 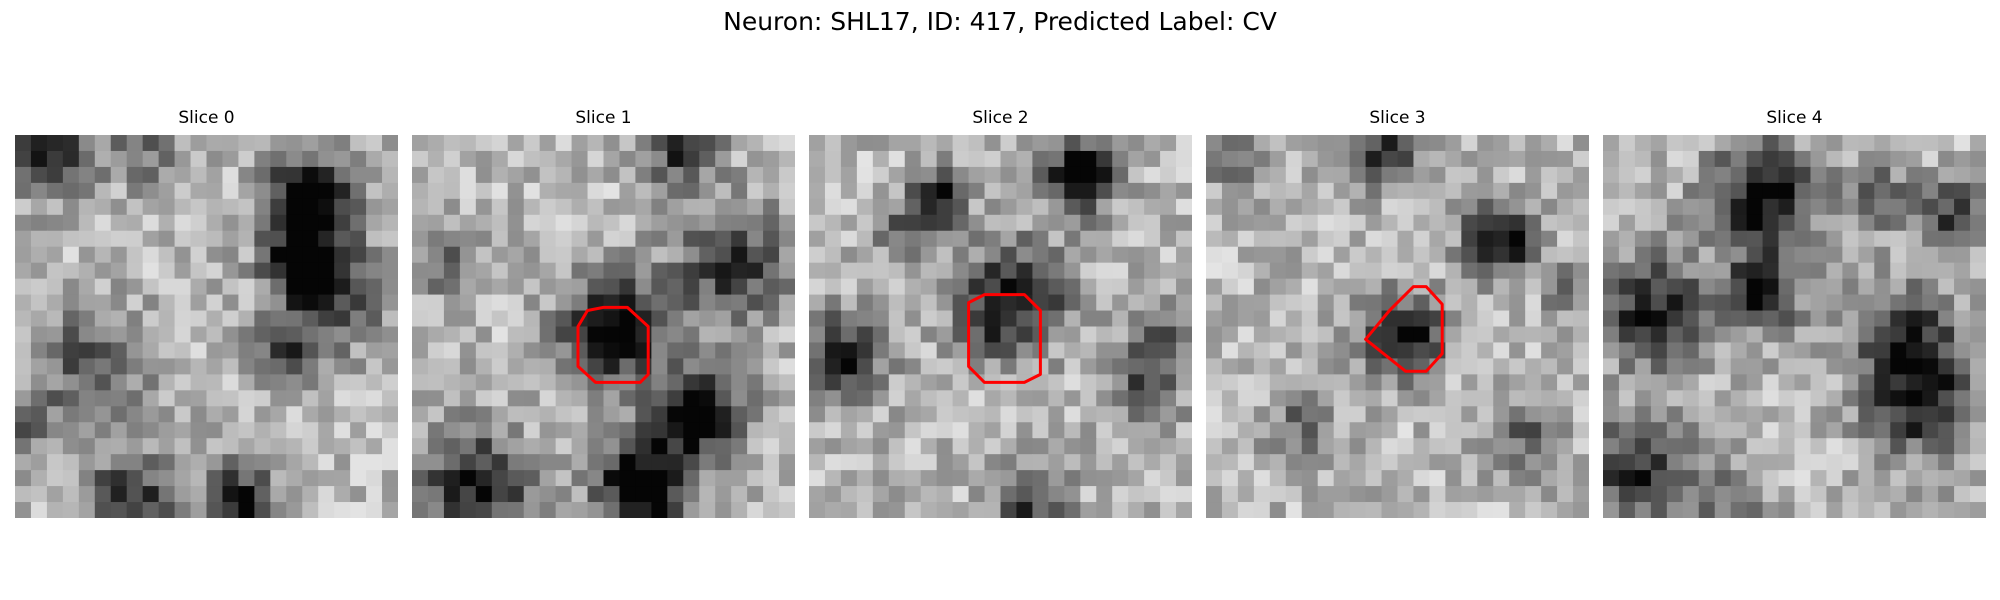 I want to click on slice-title-1: Slice 1, so click(x=603, y=118).